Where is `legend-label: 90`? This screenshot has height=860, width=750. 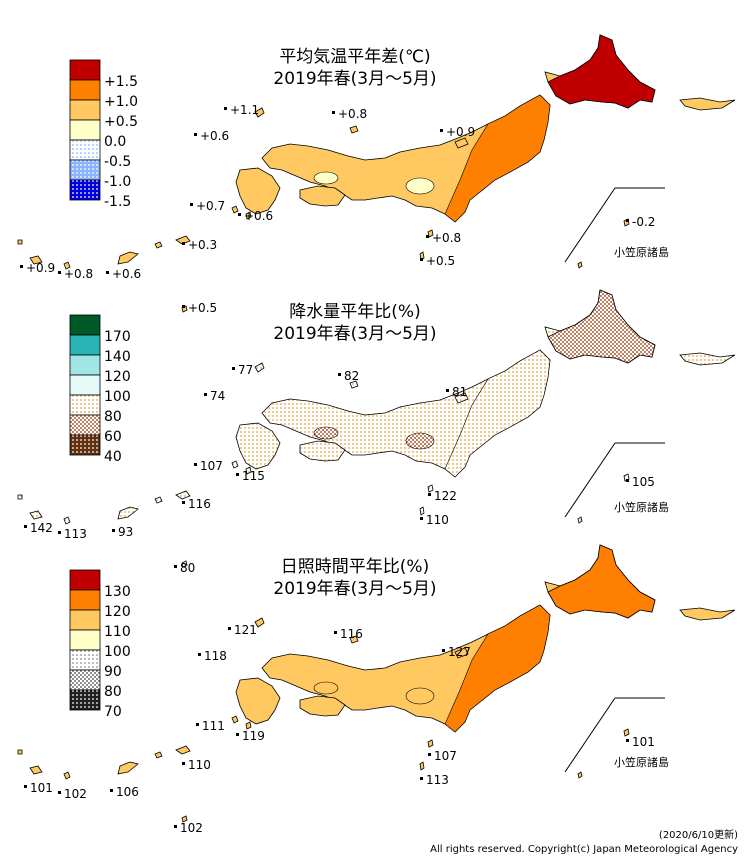 legend-label: 90 is located at coordinates (113, 672).